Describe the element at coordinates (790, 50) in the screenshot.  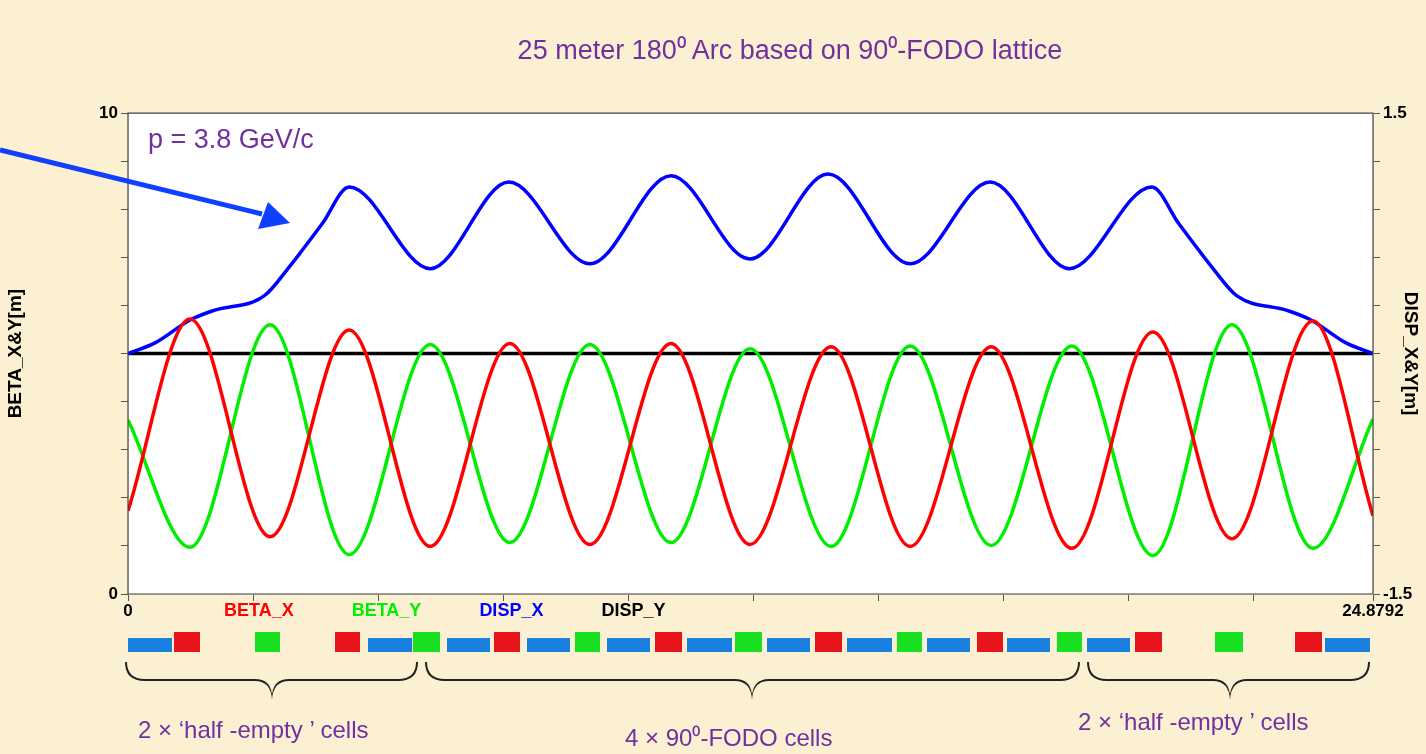
I see `chart-title: 25 meter 180⁰ Arc based on 90⁰-FODO lattice` at that location.